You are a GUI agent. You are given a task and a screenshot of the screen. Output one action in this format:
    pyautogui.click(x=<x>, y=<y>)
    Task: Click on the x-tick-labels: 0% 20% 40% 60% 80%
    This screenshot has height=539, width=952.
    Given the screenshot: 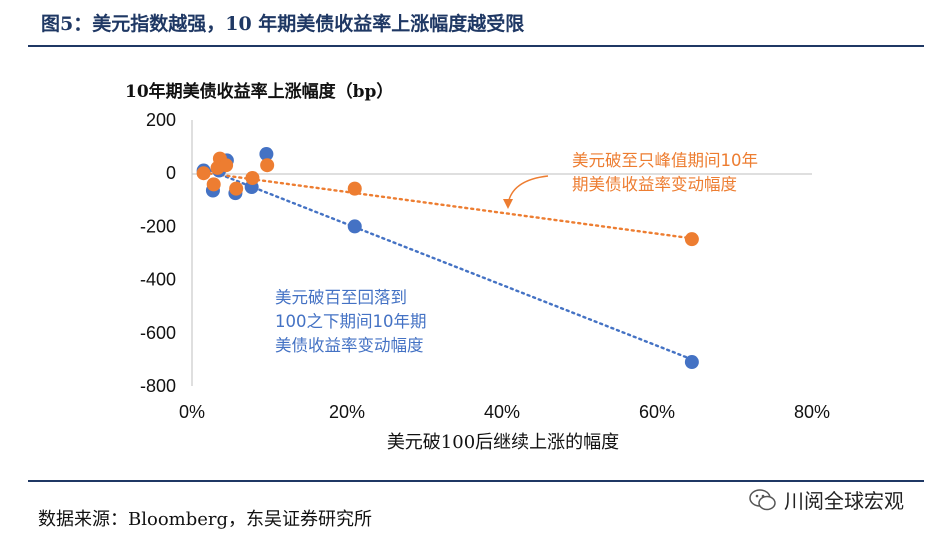 What is the action you would take?
    pyautogui.click(x=504, y=412)
    